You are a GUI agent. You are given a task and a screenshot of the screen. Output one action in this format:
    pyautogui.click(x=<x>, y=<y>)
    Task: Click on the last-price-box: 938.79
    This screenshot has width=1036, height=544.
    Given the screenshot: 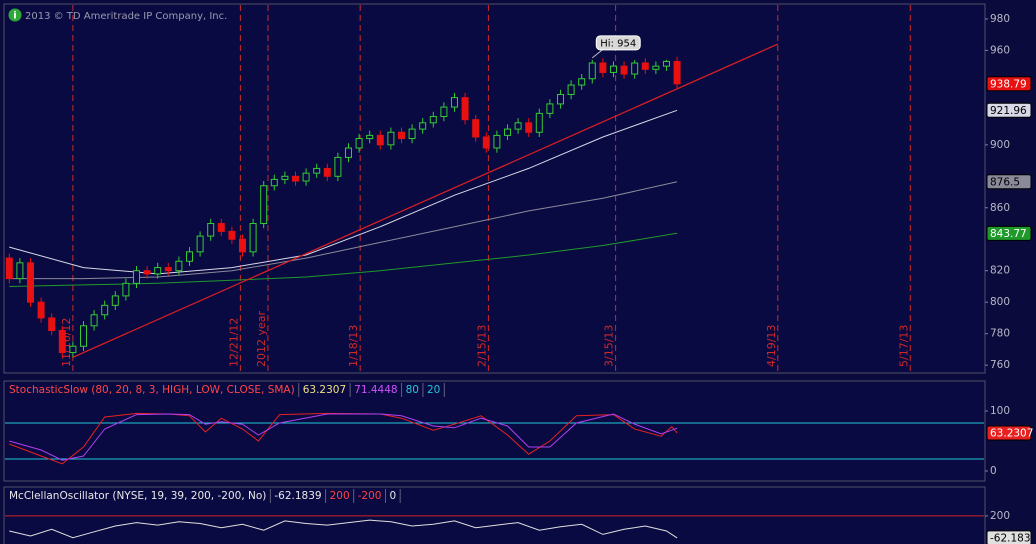 What is the action you would take?
    pyautogui.click(x=1009, y=84)
    